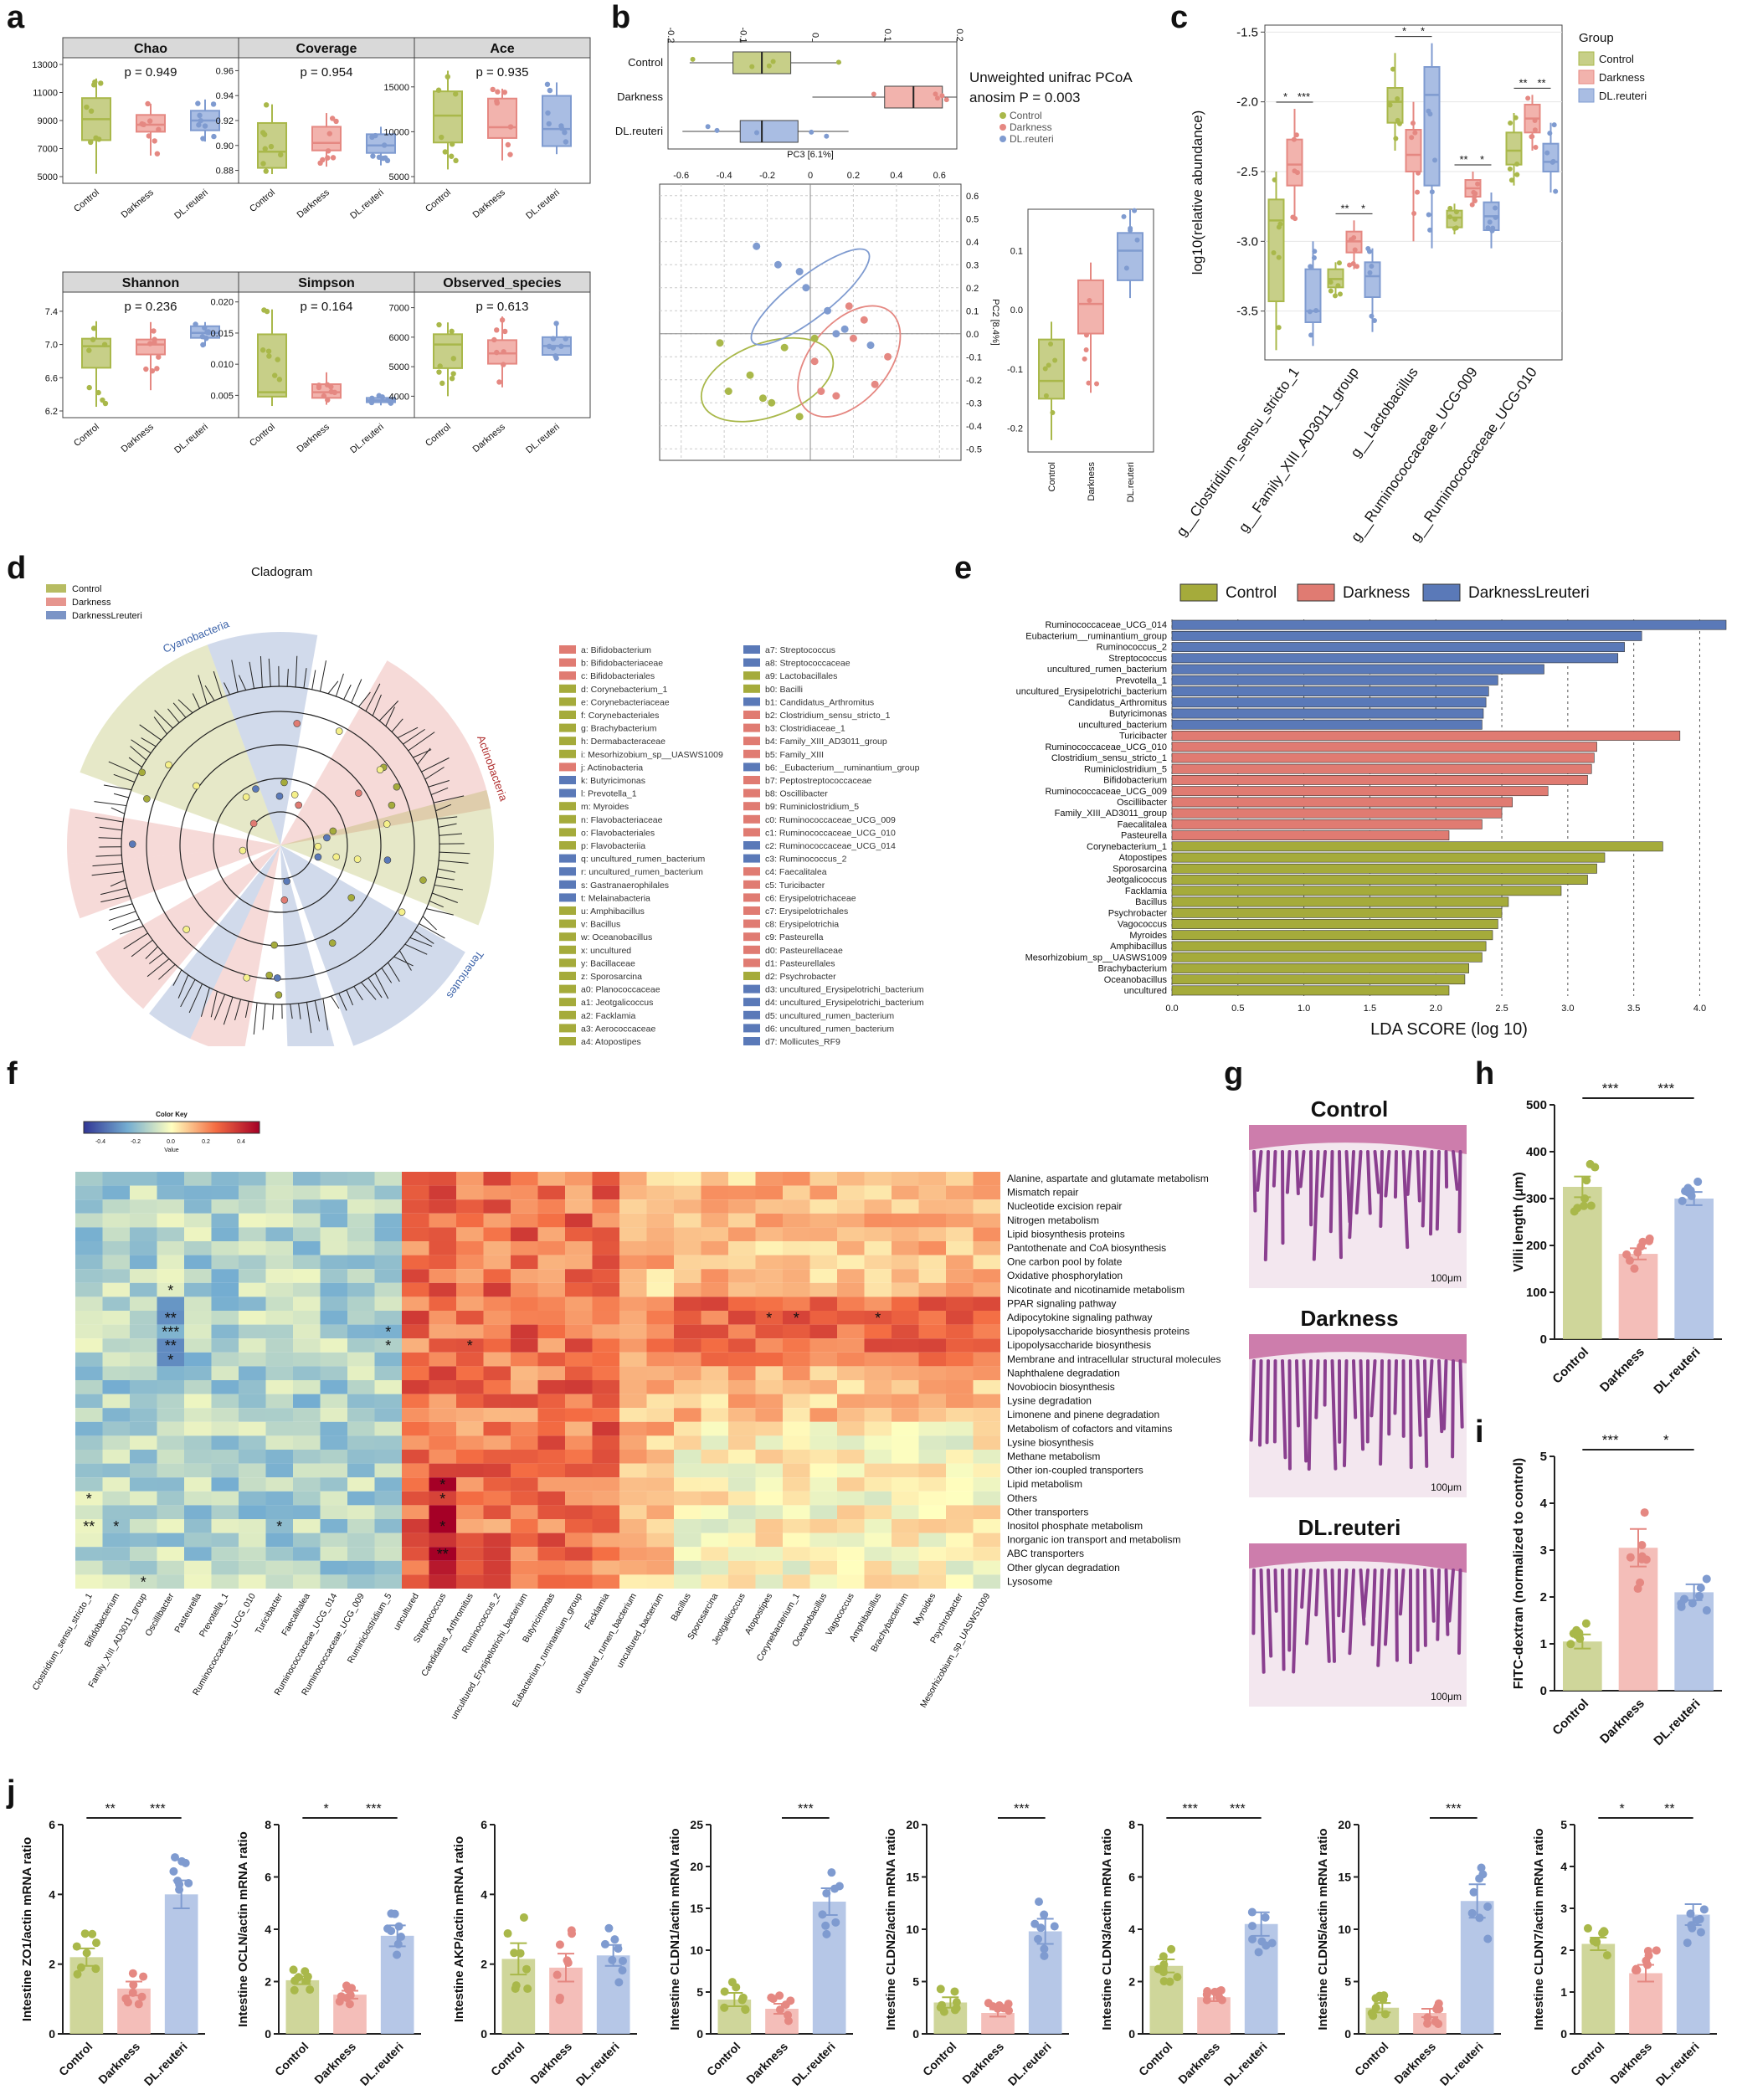  What do you see at coordinates (1344, 1929) in the screenshot?
I see `mrna-6-y-tick-label: 10` at bounding box center [1344, 1929].